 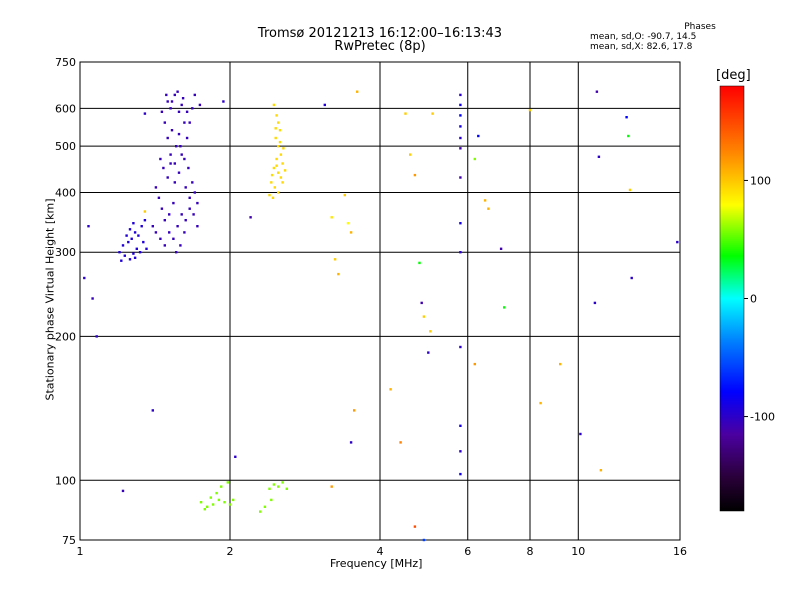 I want to click on y-tick-label: 600, so click(x=65, y=108).